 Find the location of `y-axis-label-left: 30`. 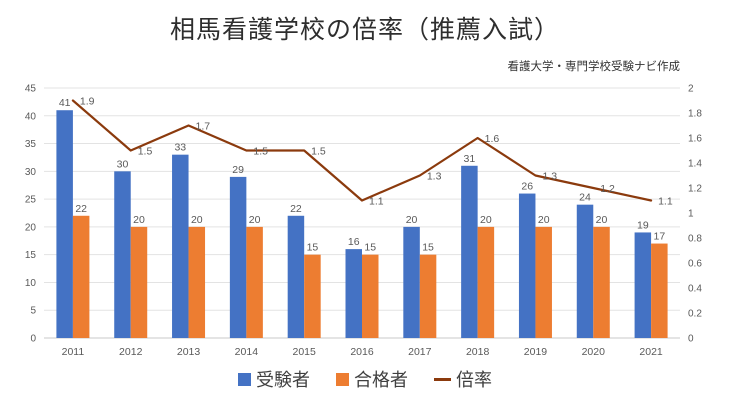

y-axis-label-left: 30 is located at coordinates (31, 172).